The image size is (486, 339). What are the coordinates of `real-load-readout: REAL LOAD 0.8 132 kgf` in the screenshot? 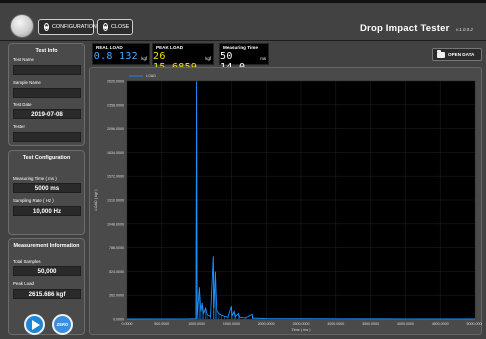 It's located at (121, 54).